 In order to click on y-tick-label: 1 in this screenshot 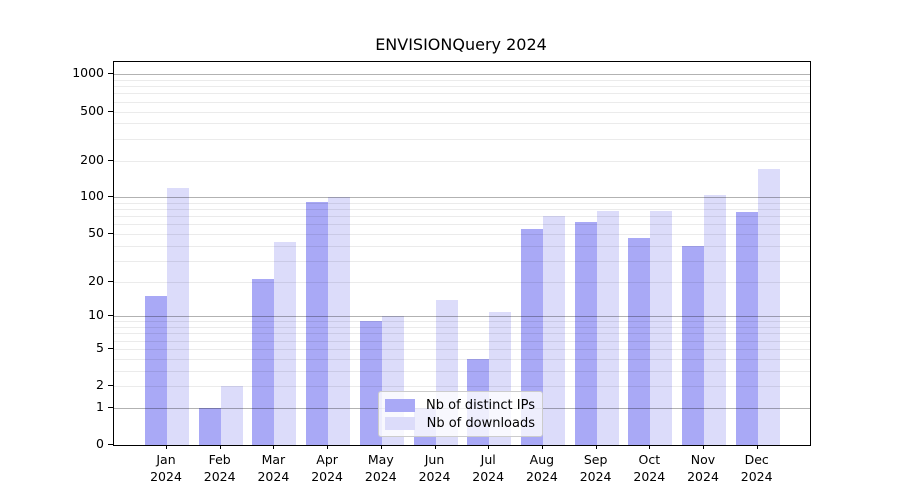, I will do `click(100, 406)`.